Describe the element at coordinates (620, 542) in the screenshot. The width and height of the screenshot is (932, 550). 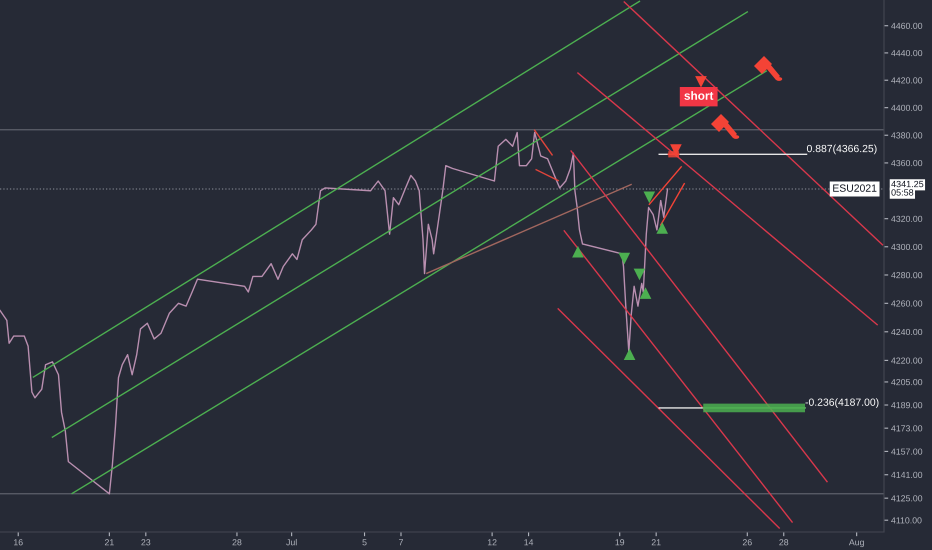
I see `x-tick-label: 19` at that location.